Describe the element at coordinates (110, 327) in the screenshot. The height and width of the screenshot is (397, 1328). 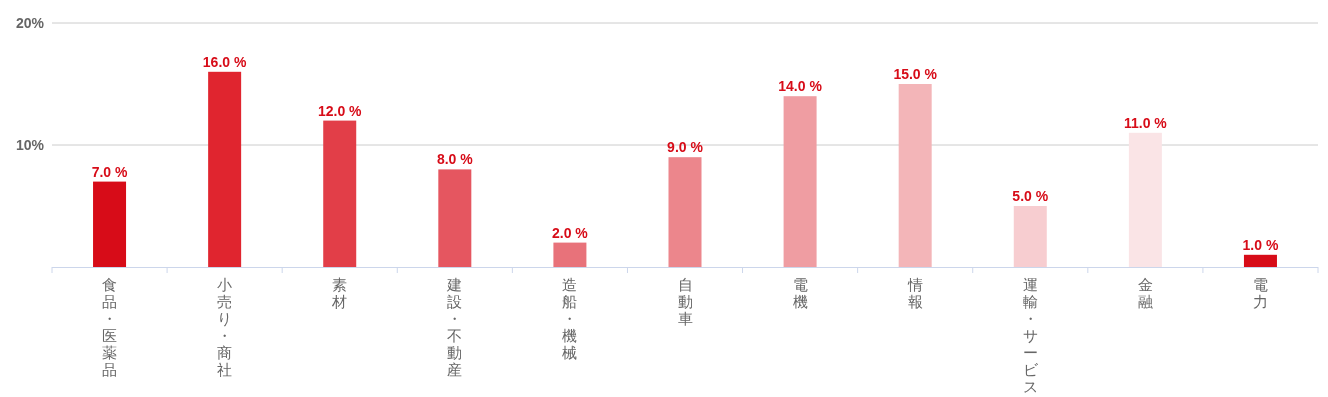
I see `x-tick-label: 食品・医薬品` at that location.